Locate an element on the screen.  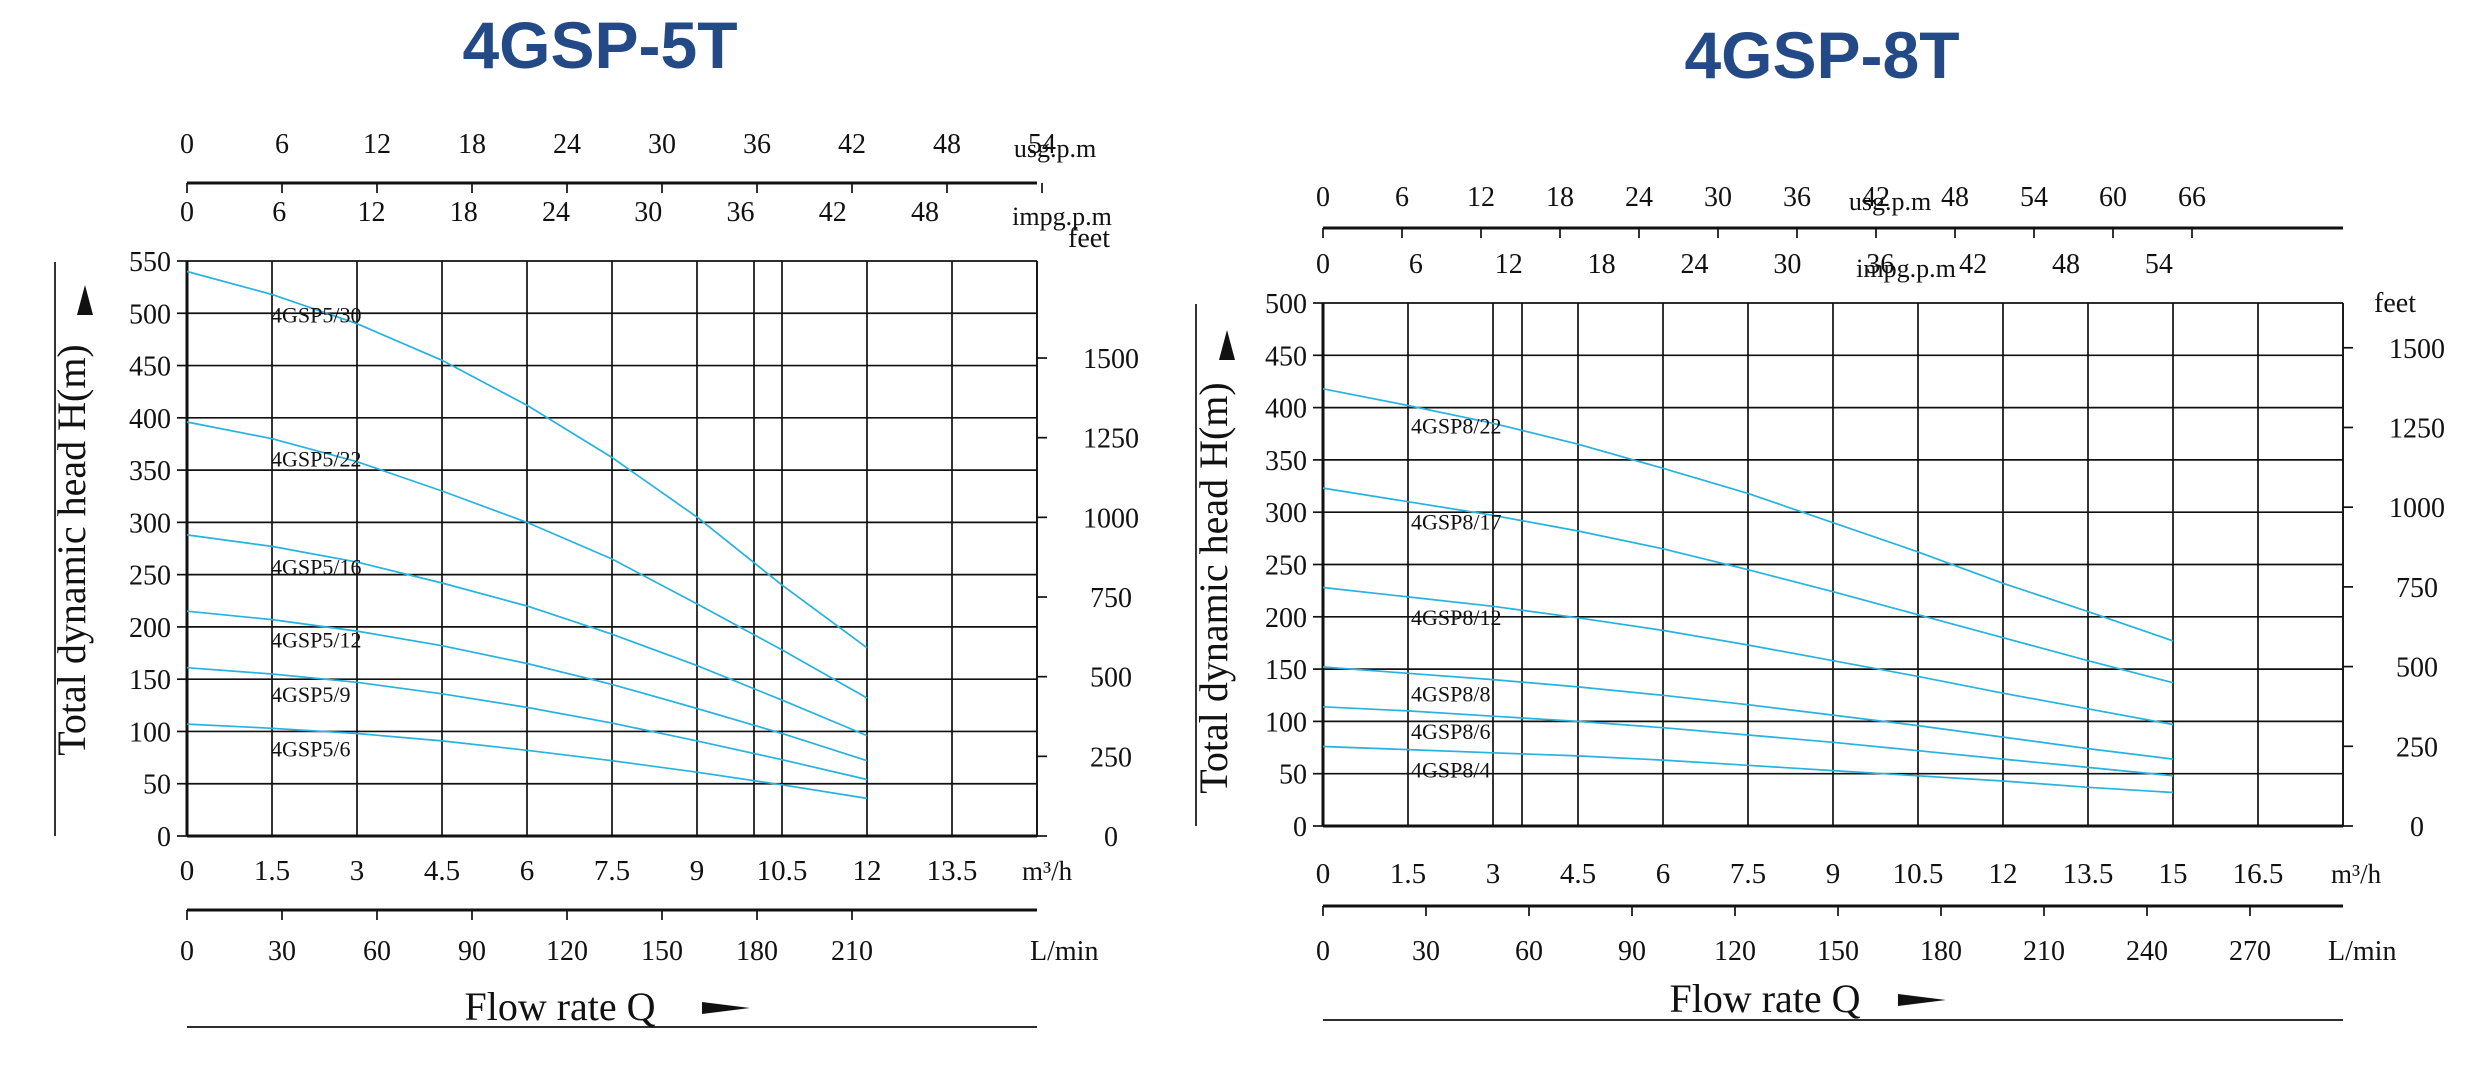
impgpm-tick-label: 42 is located at coordinates (1973, 264).